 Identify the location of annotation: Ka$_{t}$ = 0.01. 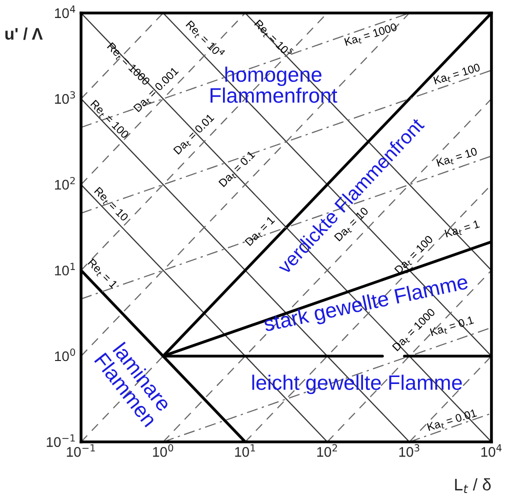
(452, 420).